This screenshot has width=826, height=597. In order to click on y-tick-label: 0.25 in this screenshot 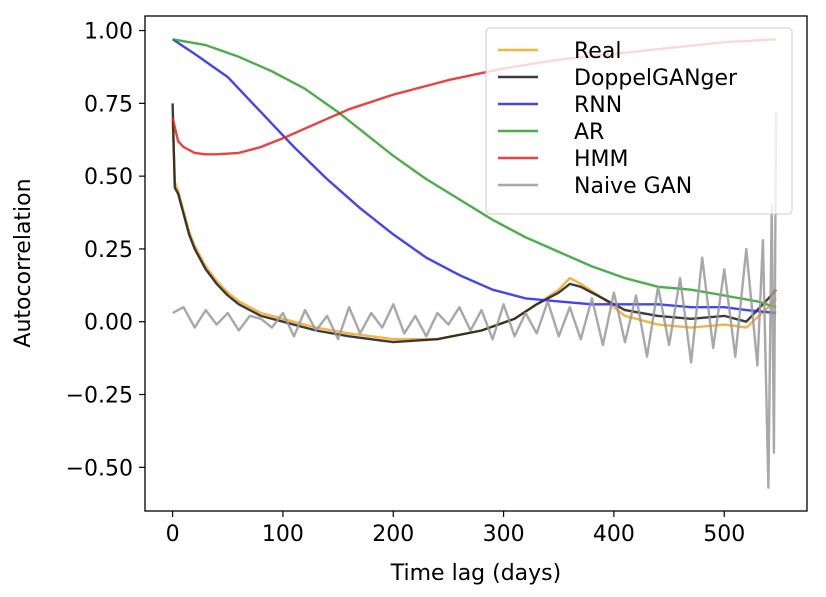, I will do `click(108, 250)`.